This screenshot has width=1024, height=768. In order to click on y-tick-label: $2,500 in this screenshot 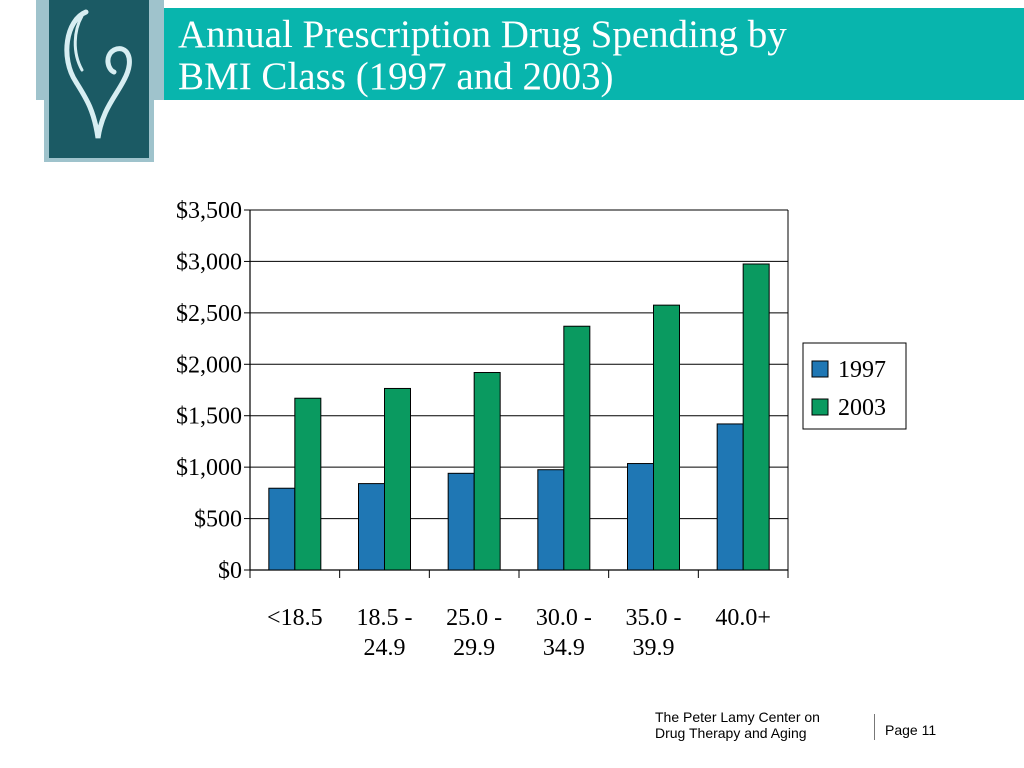, I will do `click(209, 314)`.